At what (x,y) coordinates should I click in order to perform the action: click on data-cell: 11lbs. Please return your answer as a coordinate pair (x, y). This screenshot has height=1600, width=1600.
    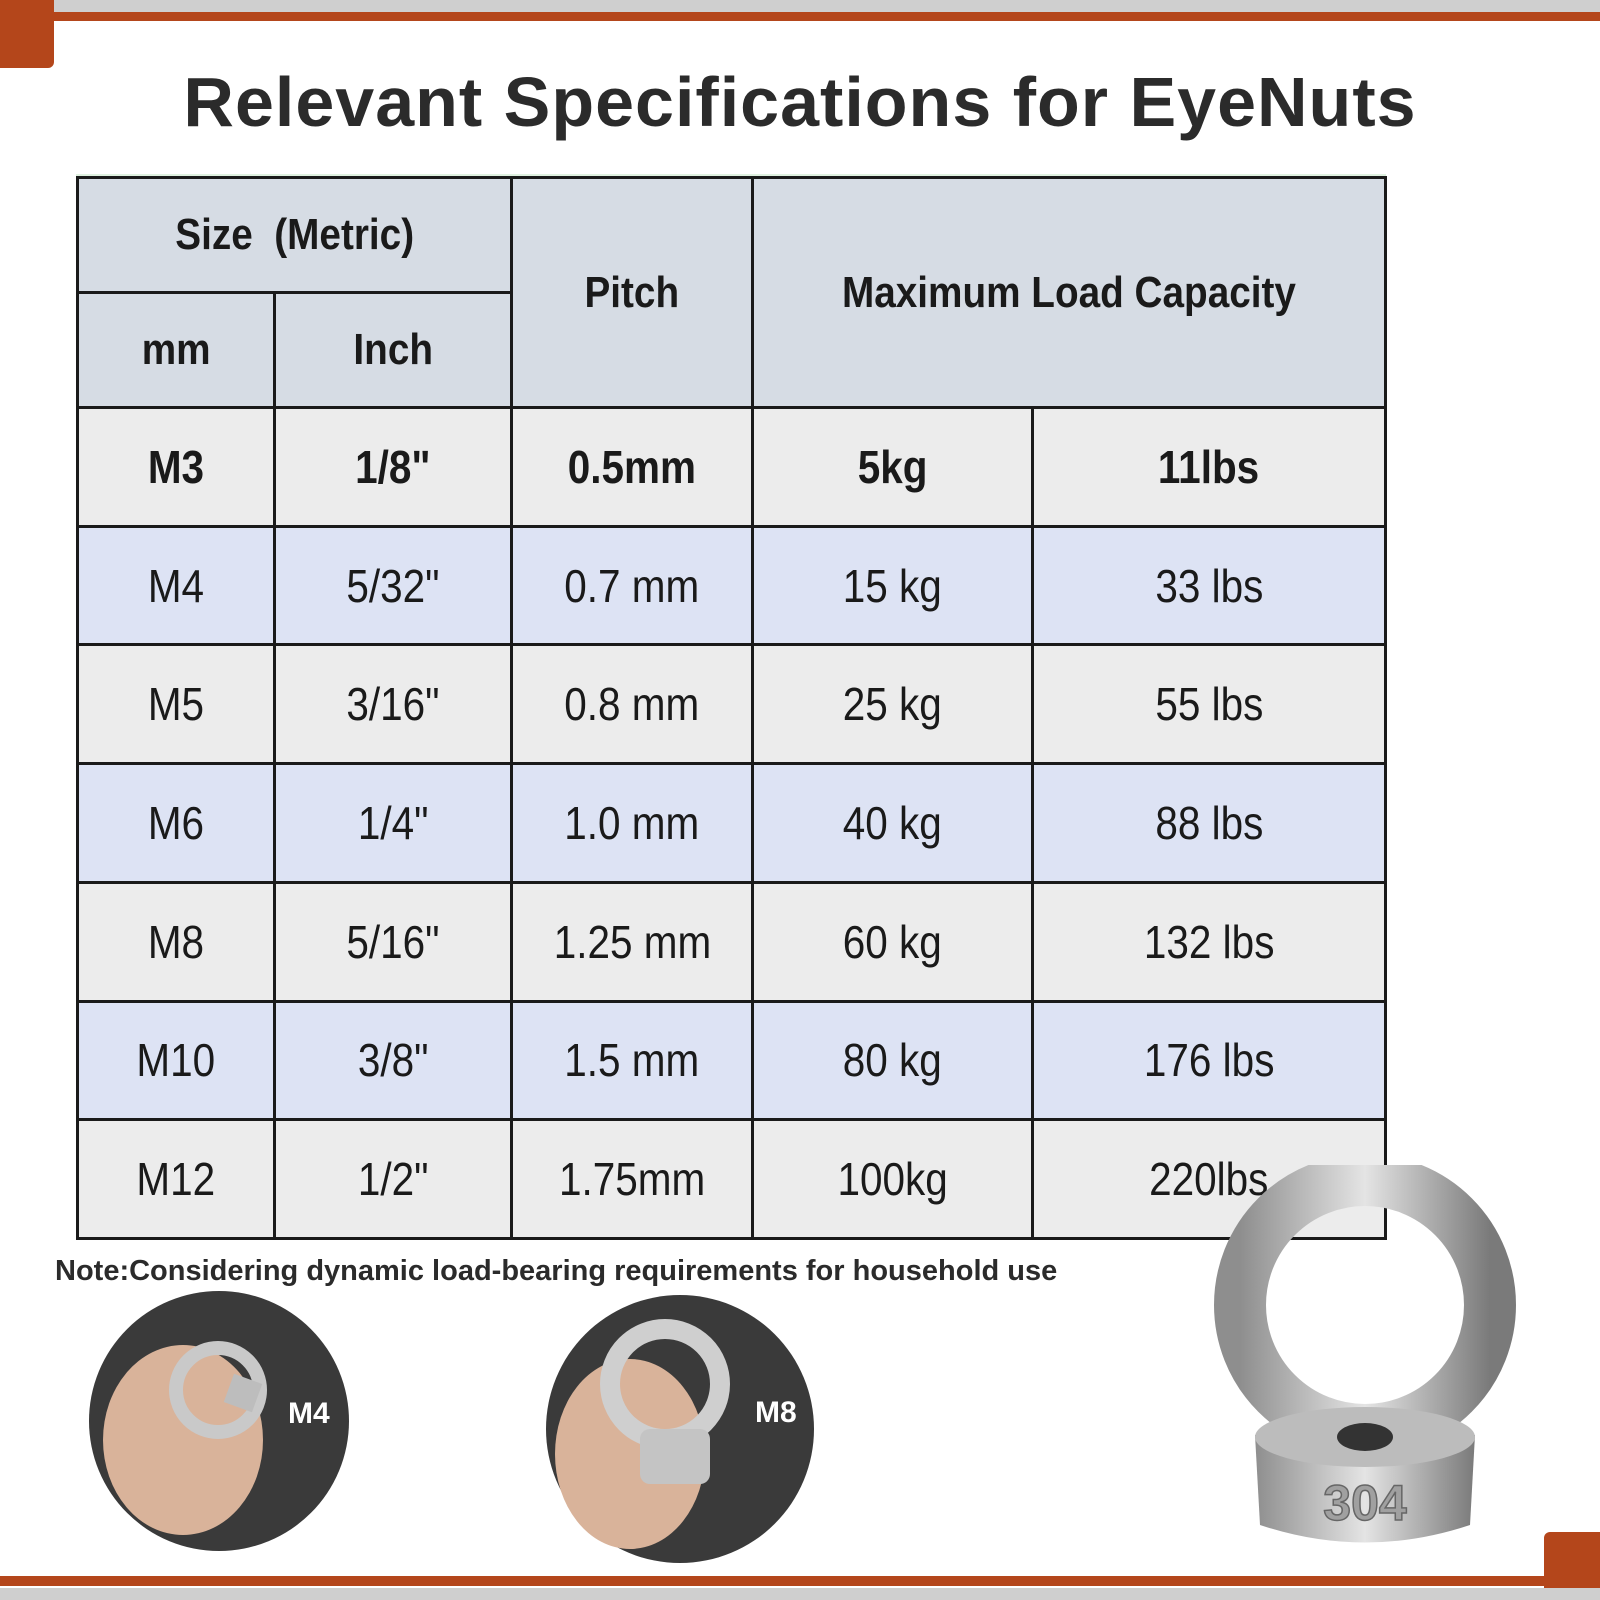
    Looking at the image, I should click on (1209, 467).